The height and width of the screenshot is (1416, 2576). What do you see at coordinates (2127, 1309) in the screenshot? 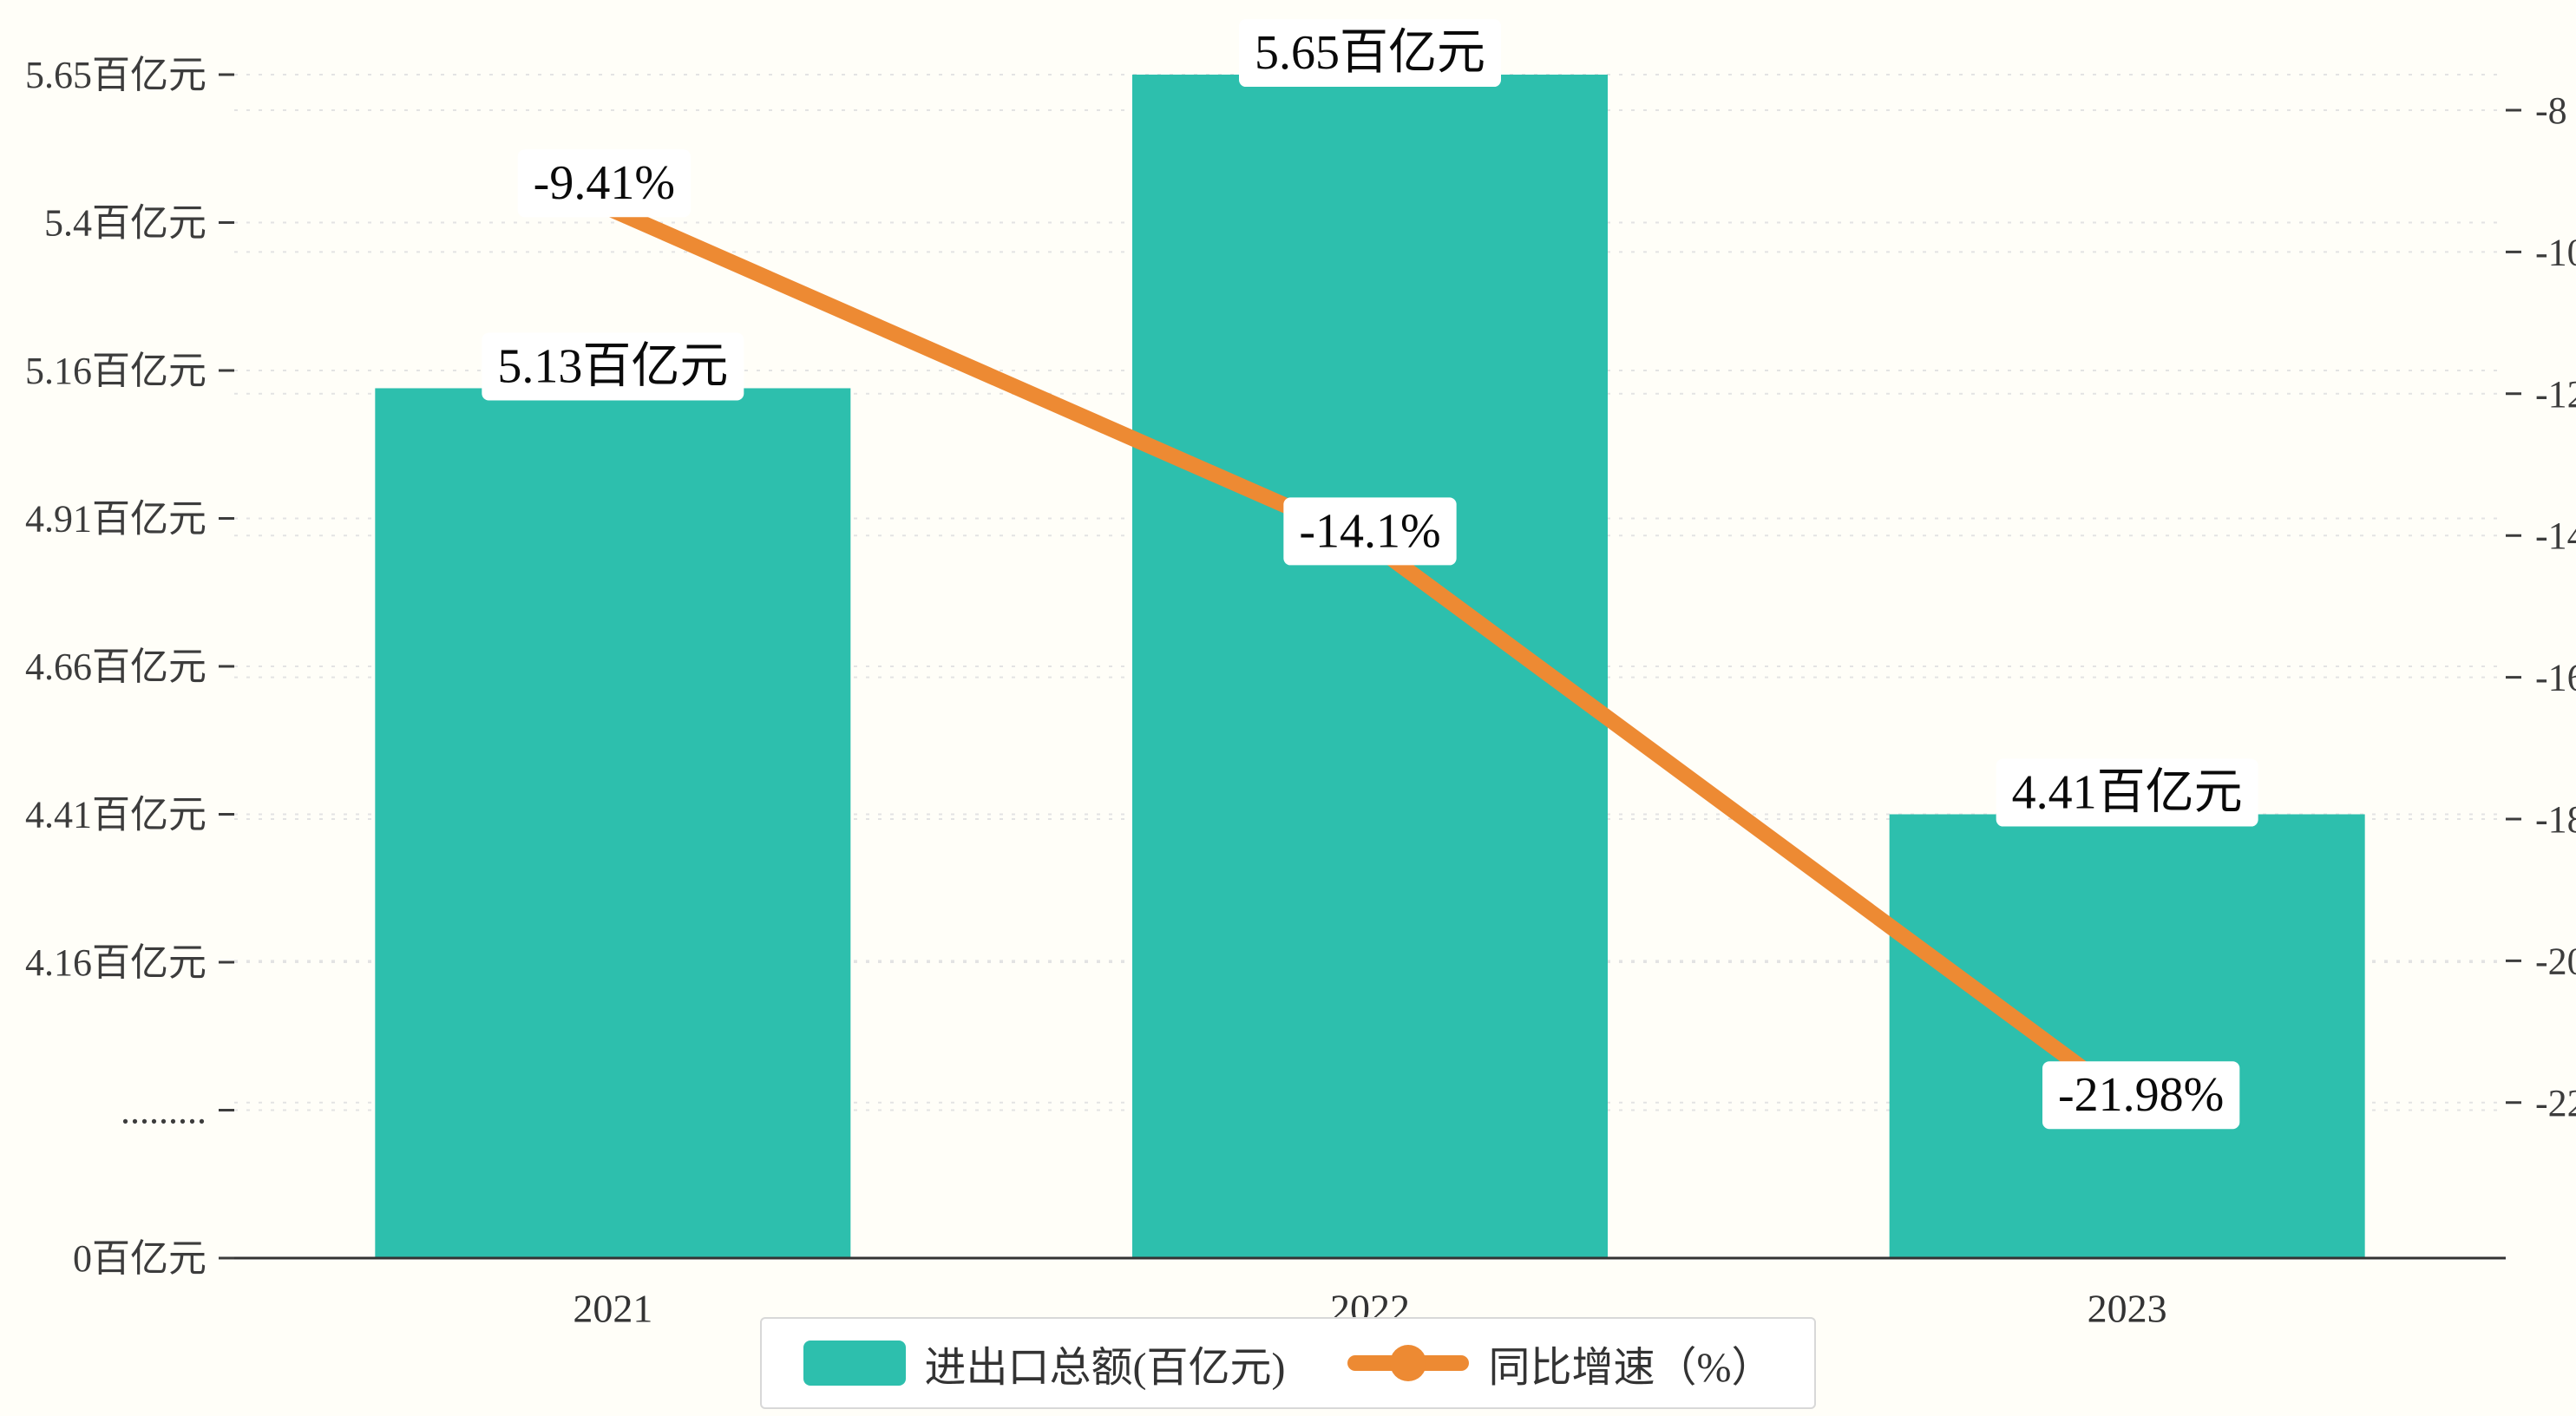
I see `x-axis-label-2023: 2023` at bounding box center [2127, 1309].